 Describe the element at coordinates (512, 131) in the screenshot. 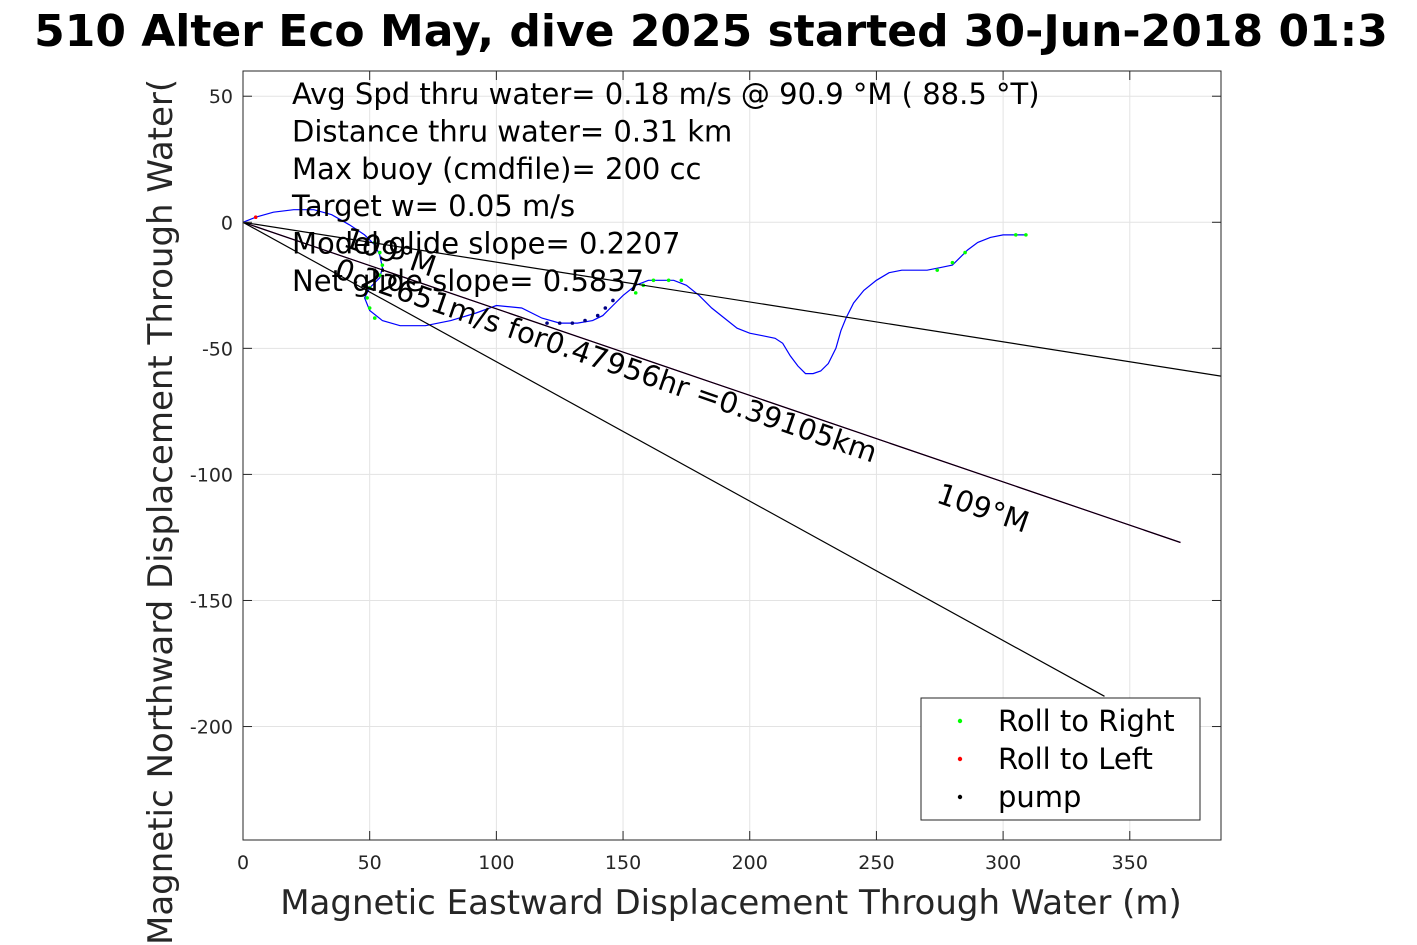

I see `annotation-line: Distance thru water= 0.31 km` at that location.